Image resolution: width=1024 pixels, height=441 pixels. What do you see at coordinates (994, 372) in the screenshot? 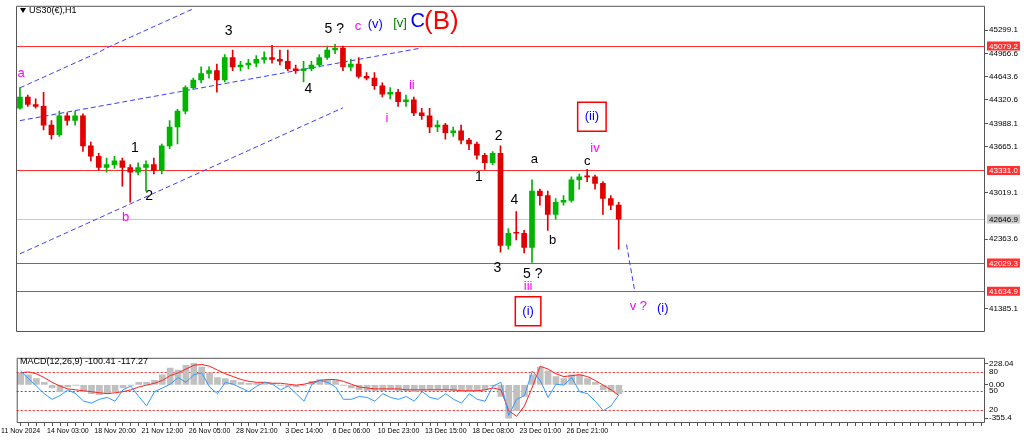
I see `y2-tick-label: 80` at bounding box center [994, 372].